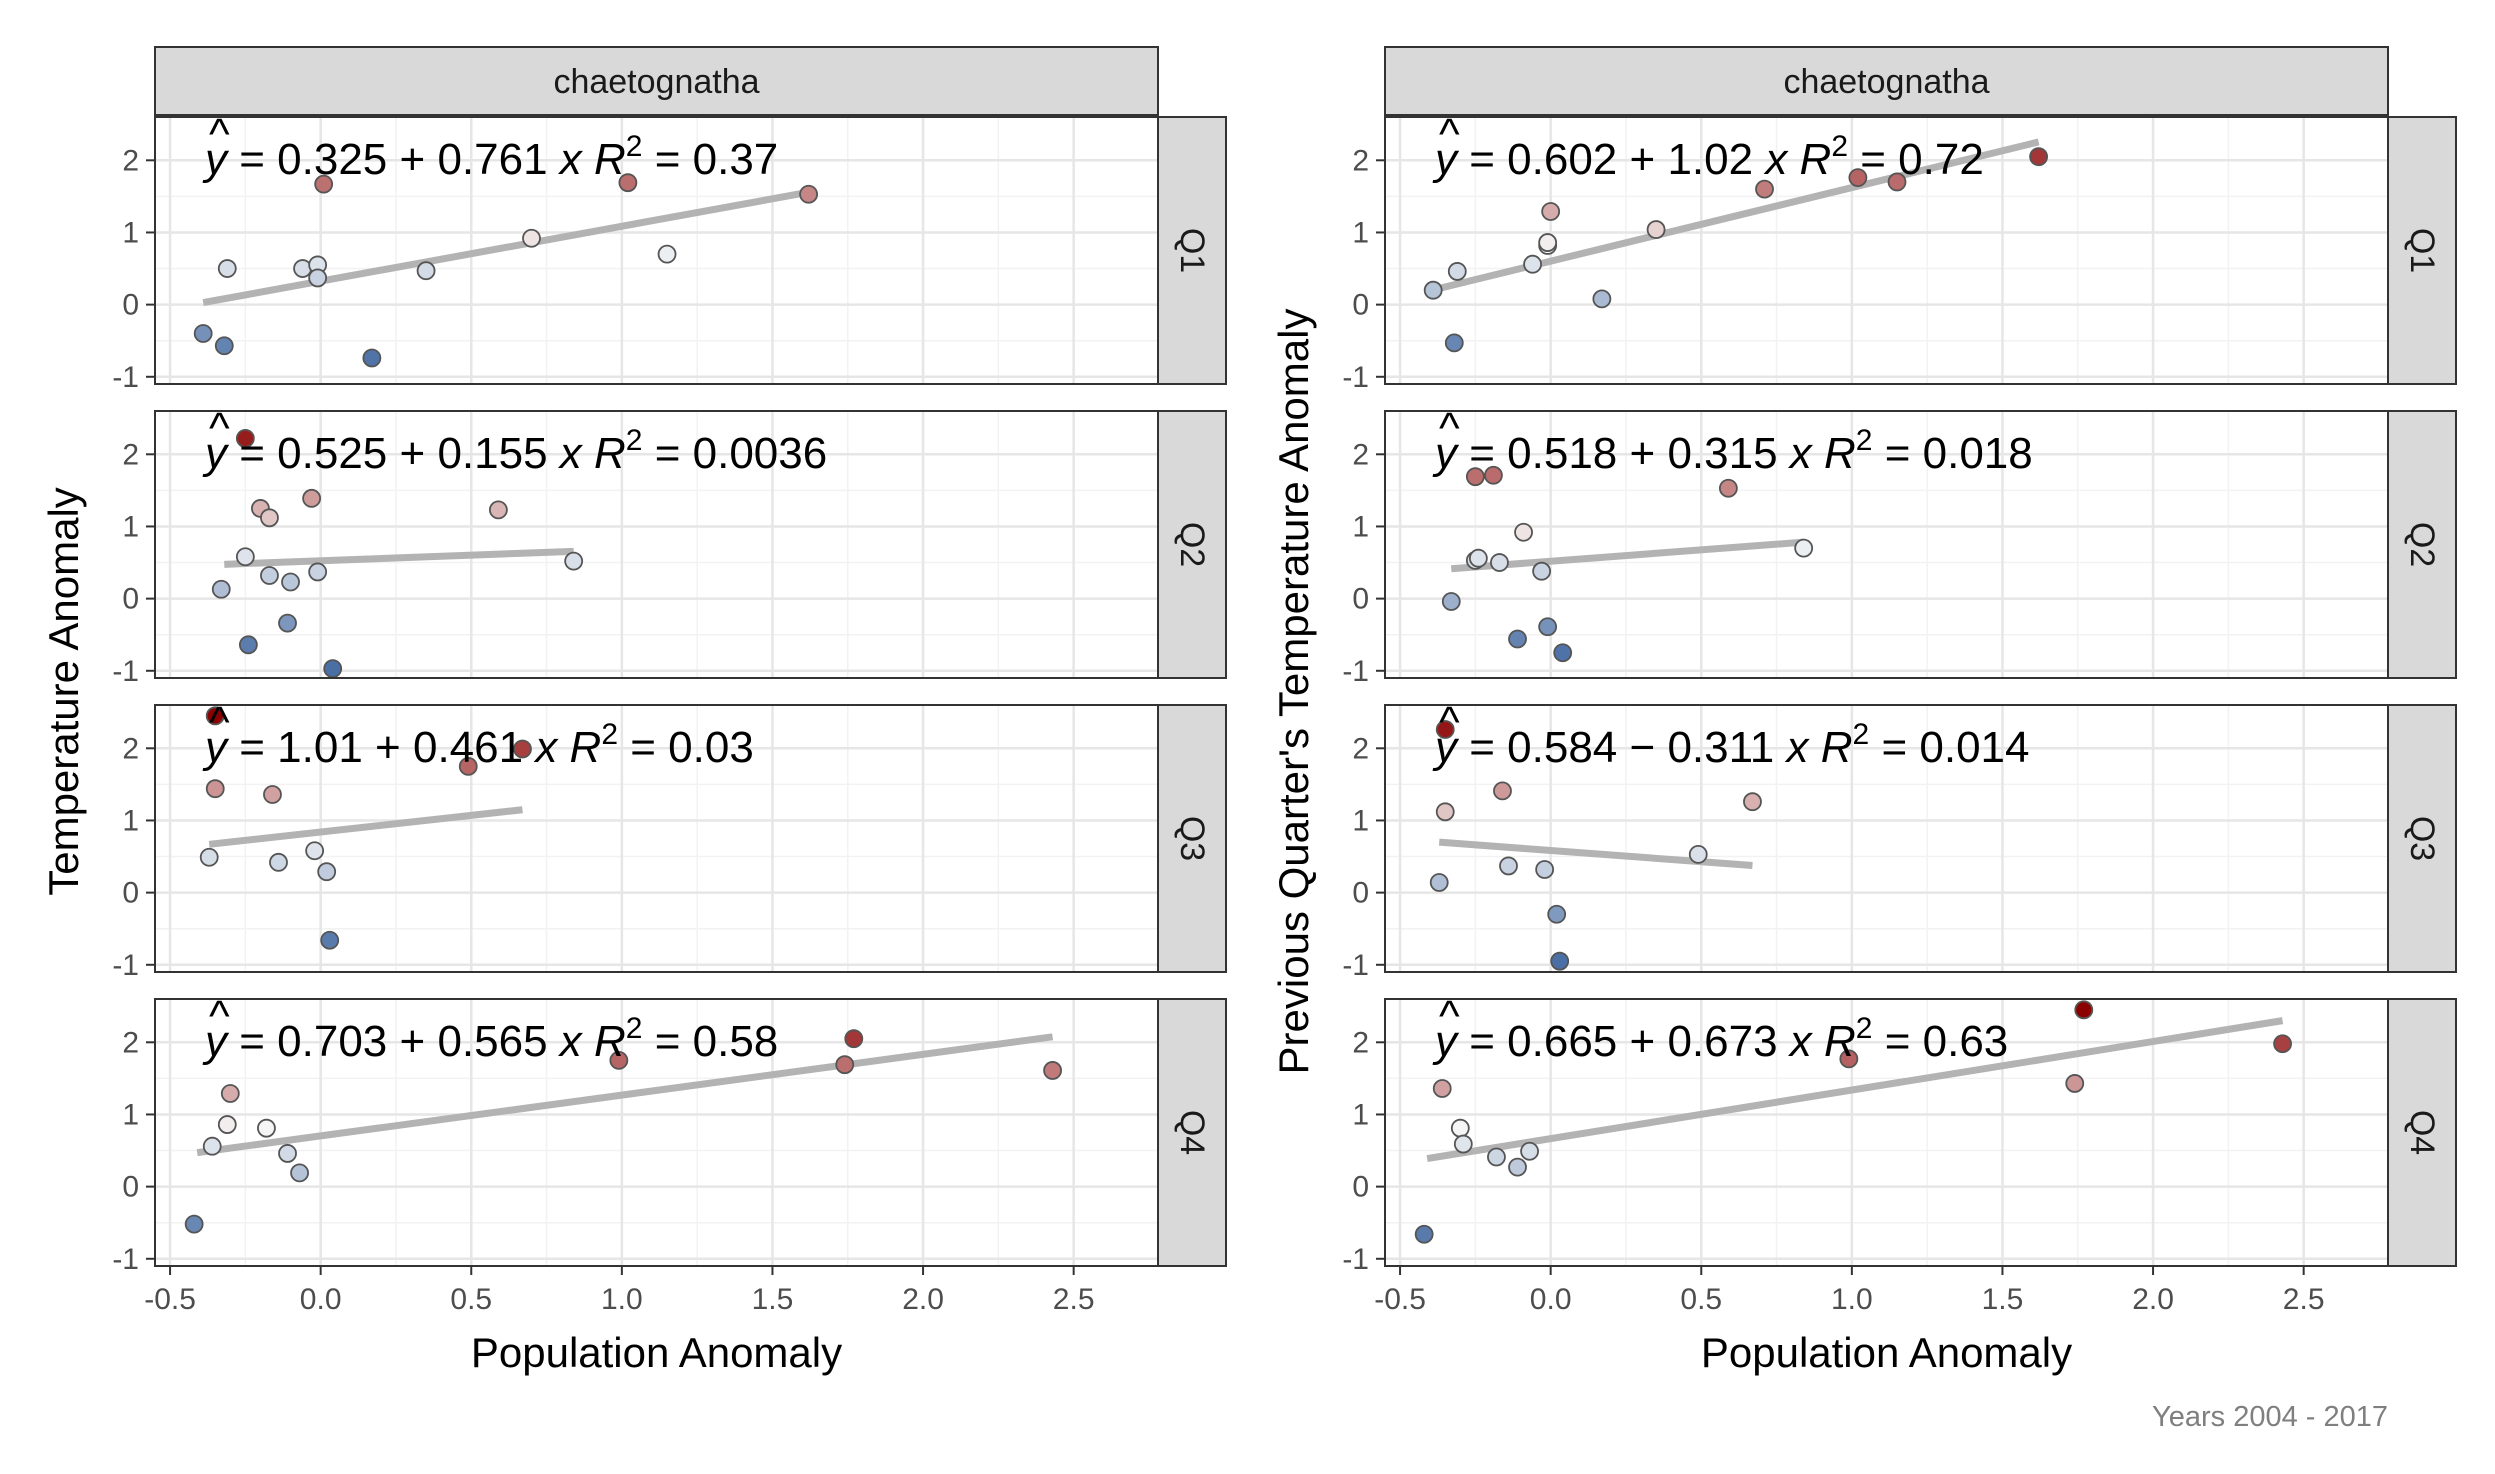 The image size is (2495, 1474). What do you see at coordinates (1710, 159) in the screenshot?
I see `equation-part: 1.02` at bounding box center [1710, 159].